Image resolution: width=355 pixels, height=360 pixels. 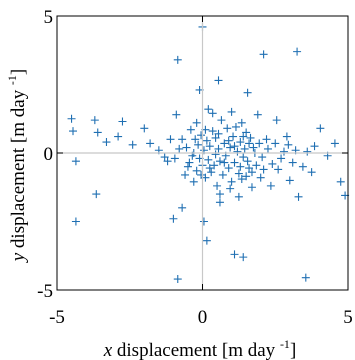 What do you see at coordinates (293, 350) in the screenshot?
I see `x-axis-close: ]` at bounding box center [293, 350].